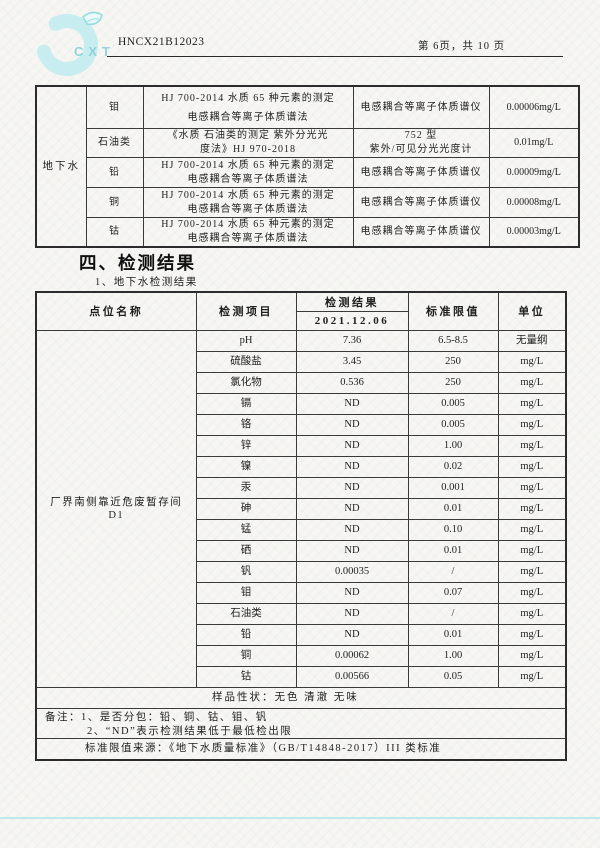 This screenshot has height=848, width=600. Describe the element at coordinates (161, 42) in the screenshot. I see `report-number: HNCX21B12023` at that location.